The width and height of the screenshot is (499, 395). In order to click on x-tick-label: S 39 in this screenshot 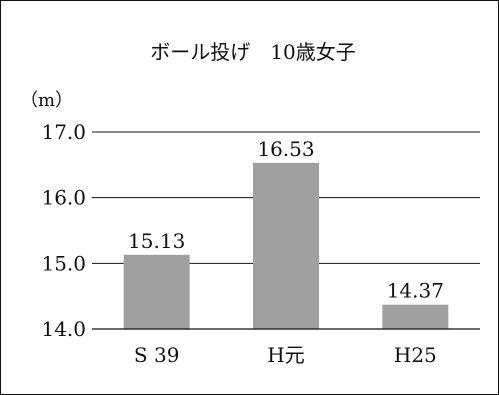, I will do `click(157, 355)`.